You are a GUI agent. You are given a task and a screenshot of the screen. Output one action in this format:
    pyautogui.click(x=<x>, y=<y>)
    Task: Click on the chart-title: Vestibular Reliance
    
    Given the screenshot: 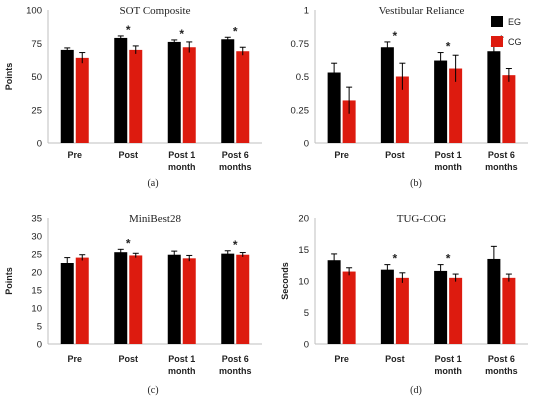 What is the action you would take?
    pyautogui.click(x=422, y=11)
    